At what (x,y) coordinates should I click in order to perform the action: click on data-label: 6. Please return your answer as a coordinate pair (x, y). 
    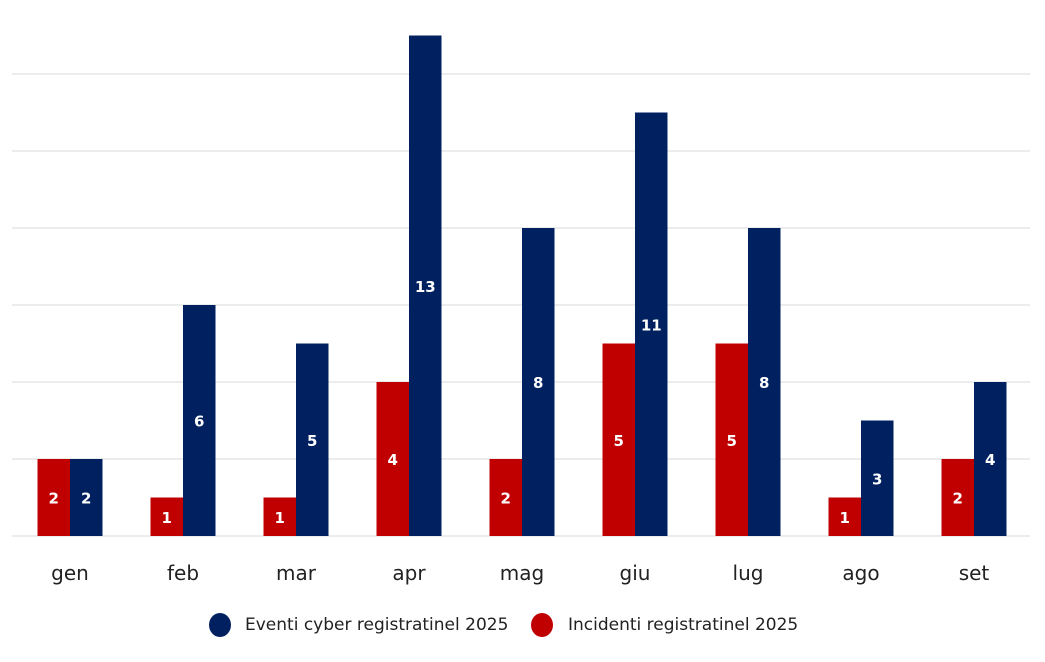
    Looking at the image, I should click on (199, 422).